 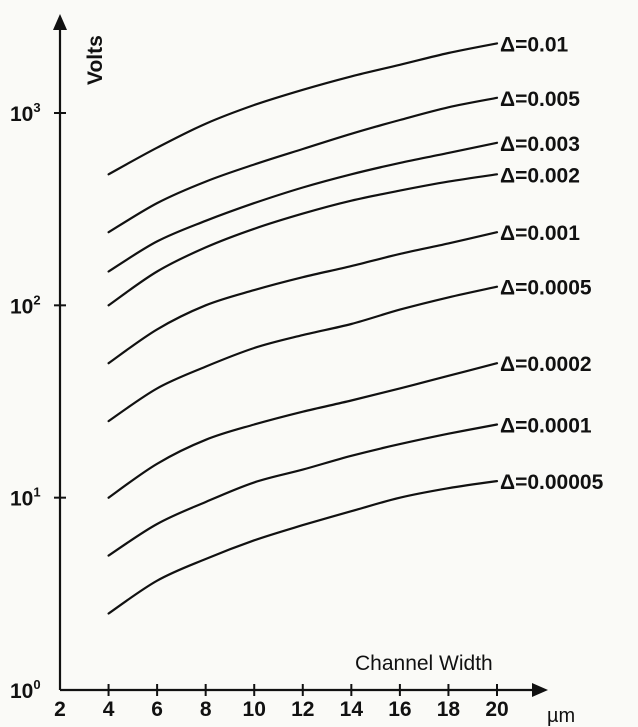 I want to click on x-axis-arrow, so click(x=540, y=690).